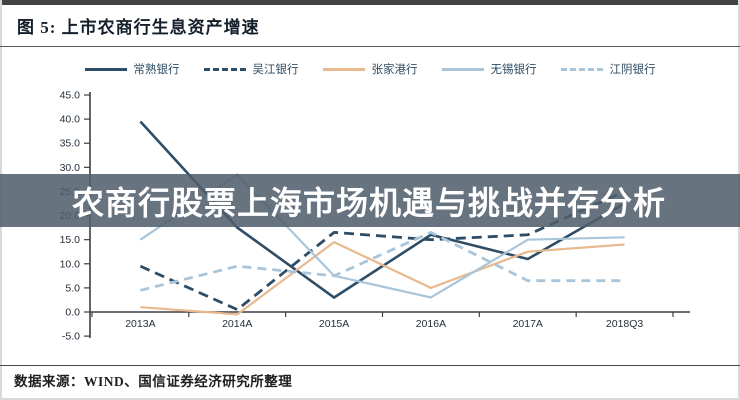  What do you see at coordinates (70, 264) in the screenshot?
I see `y-tick-label: 10.0` at bounding box center [70, 264].